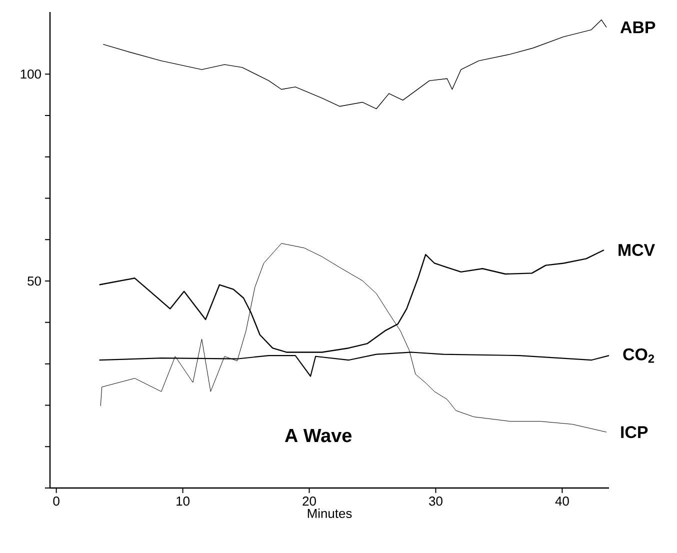 This screenshot has height=553, width=677. What do you see at coordinates (562, 501) in the screenshot?
I see `x-tick-label: 40` at bounding box center [562, 501].